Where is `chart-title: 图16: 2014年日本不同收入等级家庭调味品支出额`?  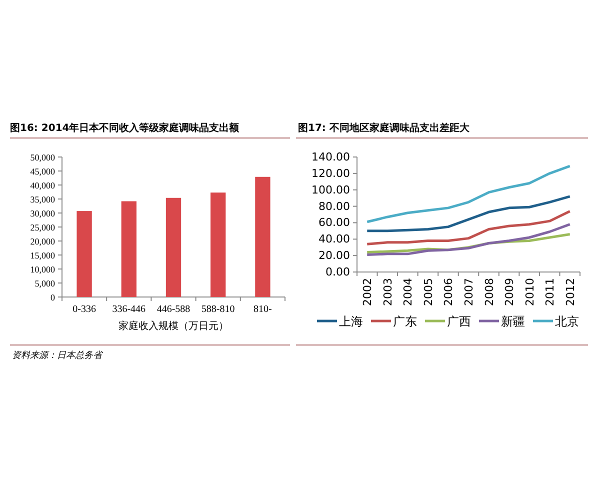
chart-title: 图16: 2014年日本不同收入等级家庭调味品支出额 is located at coordinates (125, 128).